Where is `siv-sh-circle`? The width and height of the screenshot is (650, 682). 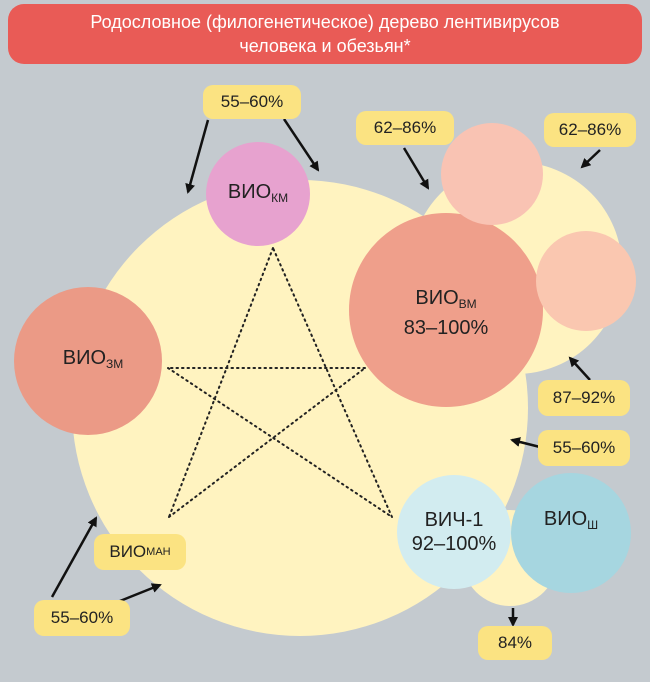 siv-sh-circle is located at coordinates (571, 533).